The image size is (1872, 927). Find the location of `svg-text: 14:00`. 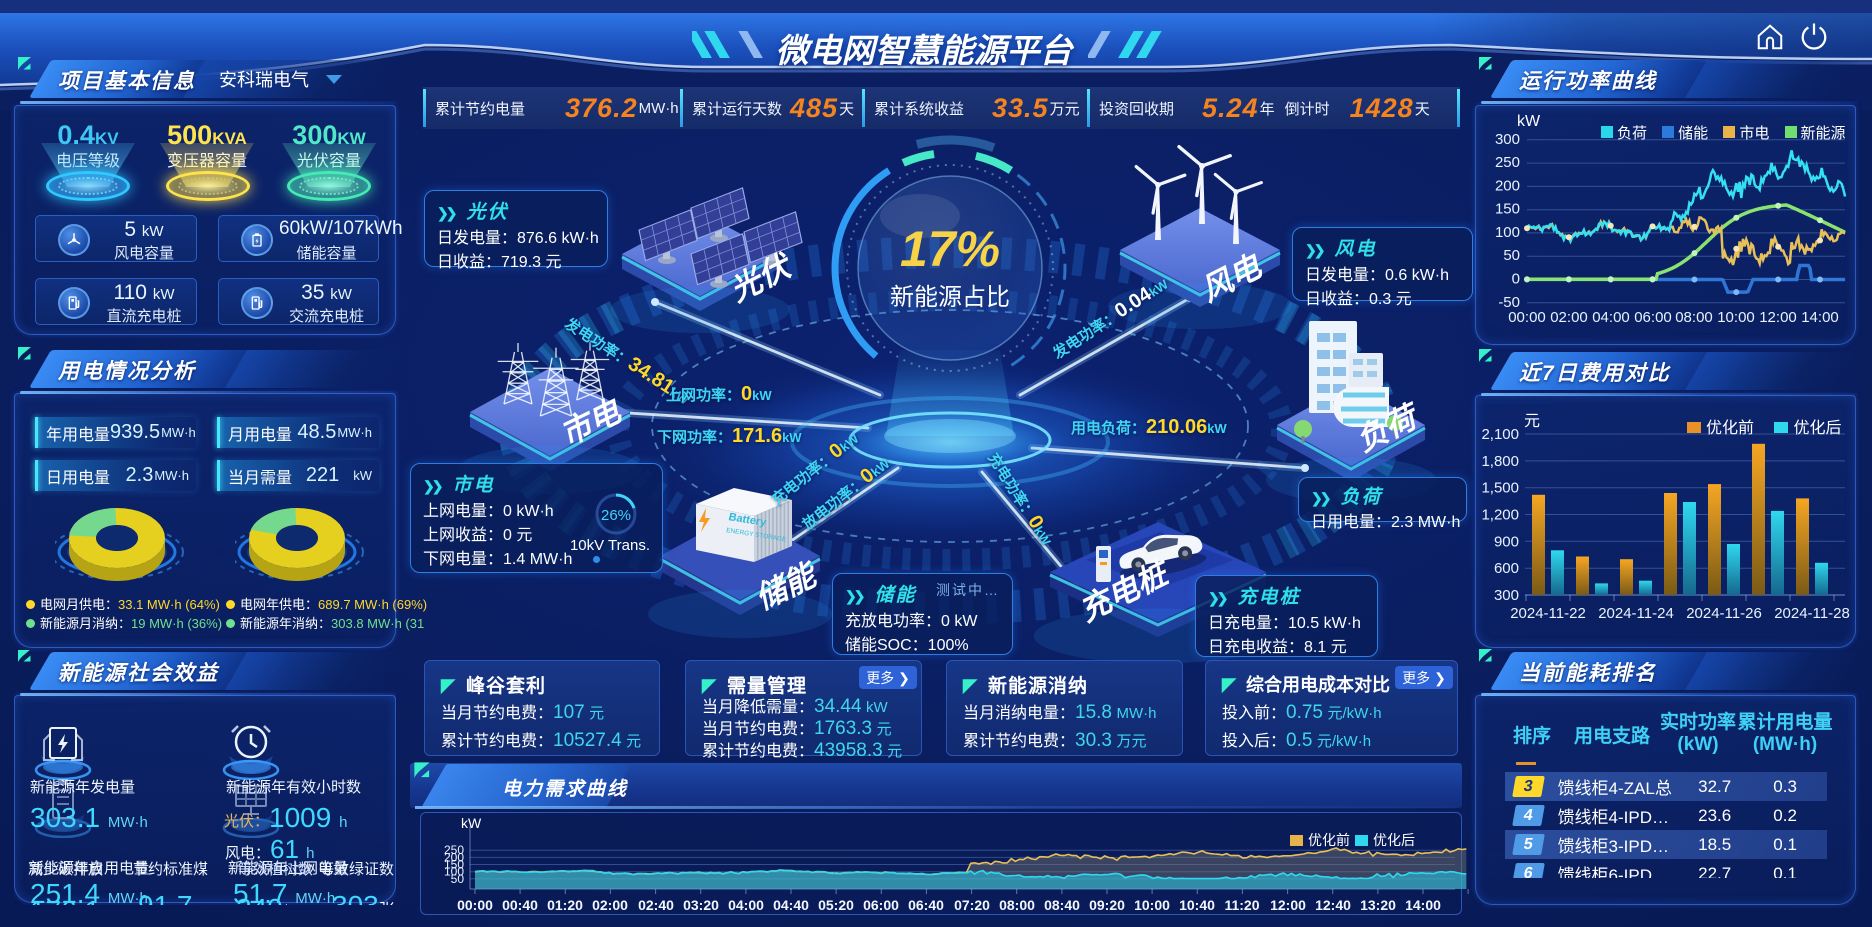

svg-text: 14:00 is located at coordinates (1820, 317).